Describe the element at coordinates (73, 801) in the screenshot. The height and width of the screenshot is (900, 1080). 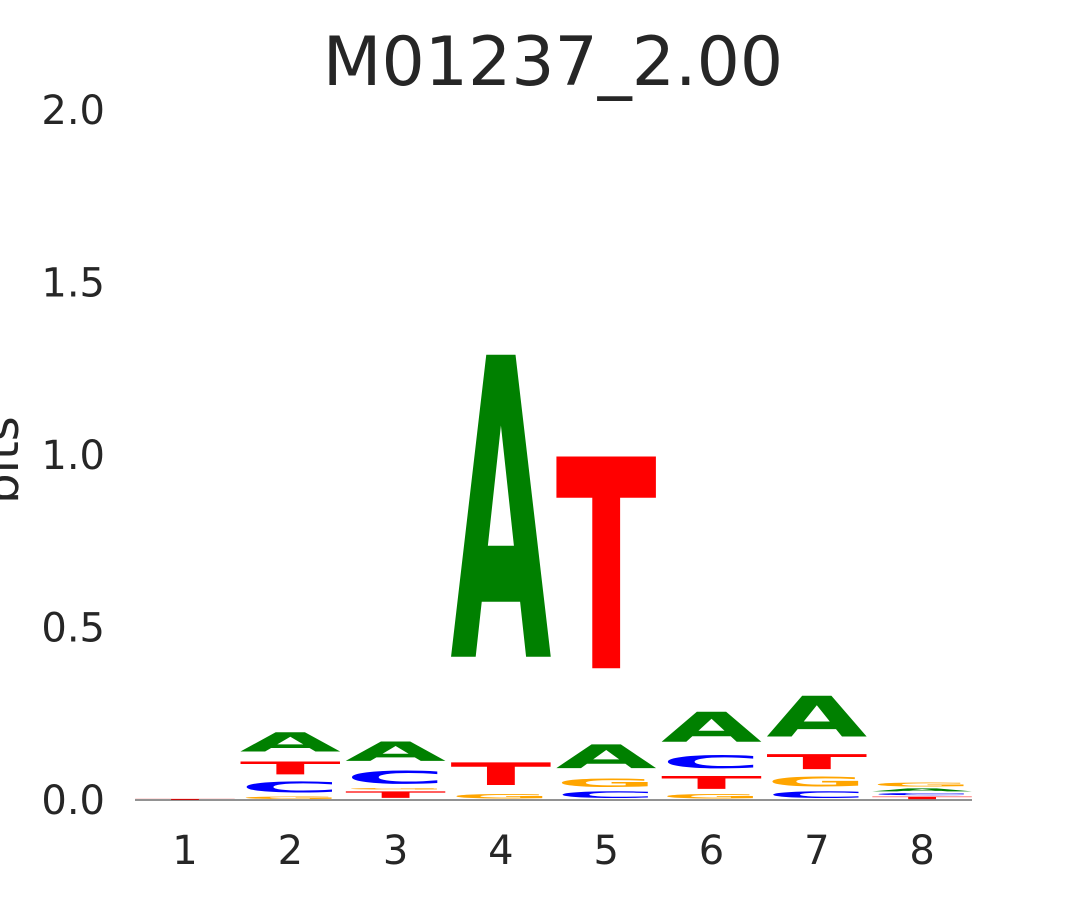
I see `y-tick-label: 0.0` at that location.